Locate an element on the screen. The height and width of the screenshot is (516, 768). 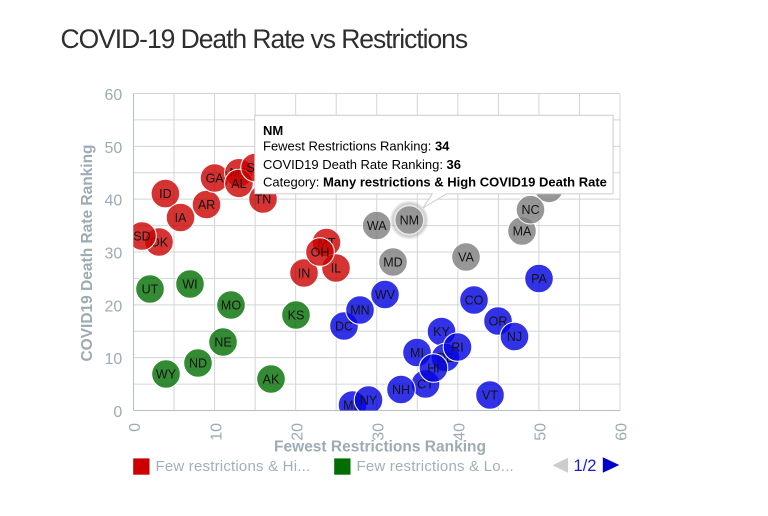
svg-text: UT is located at coordinates (150, 289).